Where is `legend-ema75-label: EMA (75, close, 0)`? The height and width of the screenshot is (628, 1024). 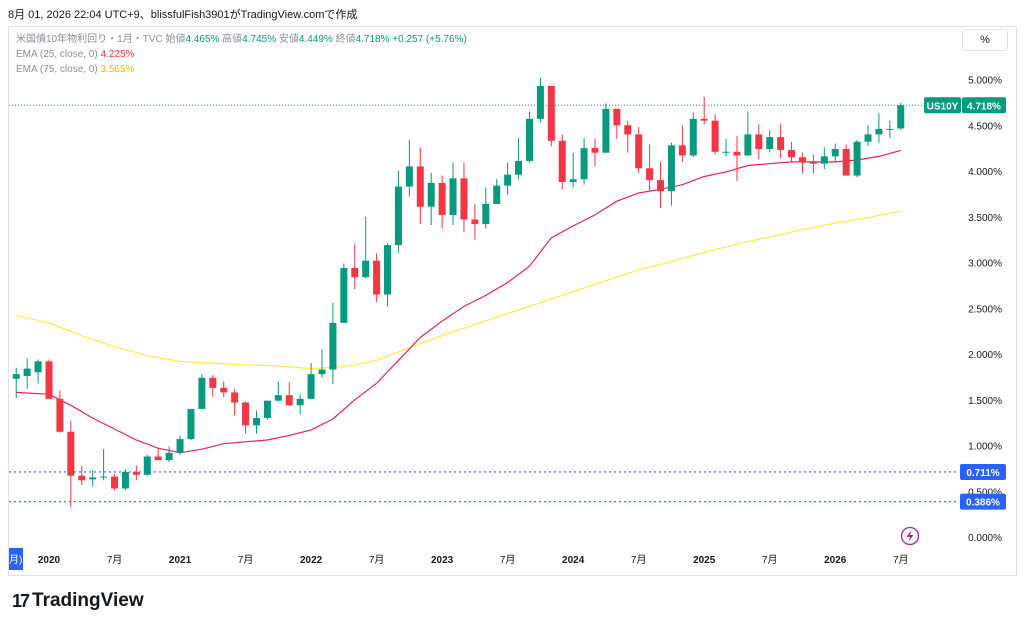 legend-ema75-label: EMA (75, close, 0) is located at coordinates (57, 69).